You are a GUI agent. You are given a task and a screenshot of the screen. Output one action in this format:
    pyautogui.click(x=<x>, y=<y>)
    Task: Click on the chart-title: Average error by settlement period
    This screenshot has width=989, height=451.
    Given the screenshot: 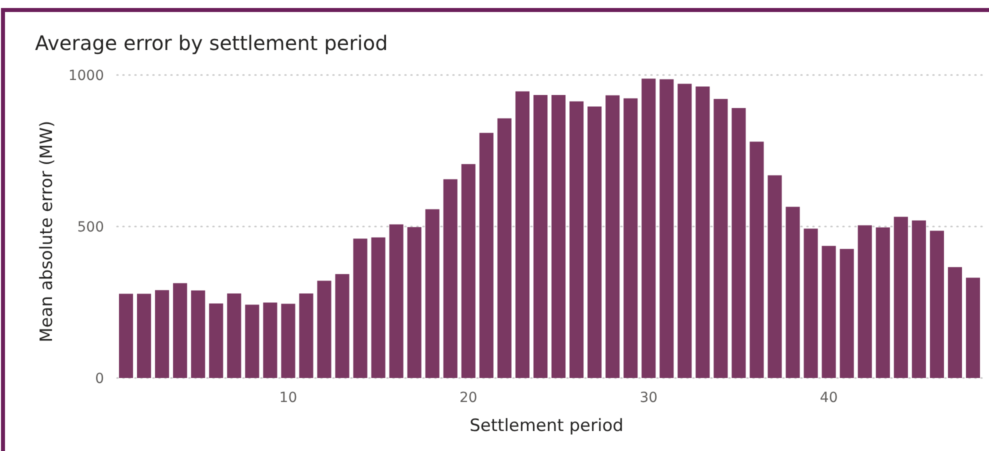 What is the action you would take?
    pyautogui.click(x=211, y=43)
    